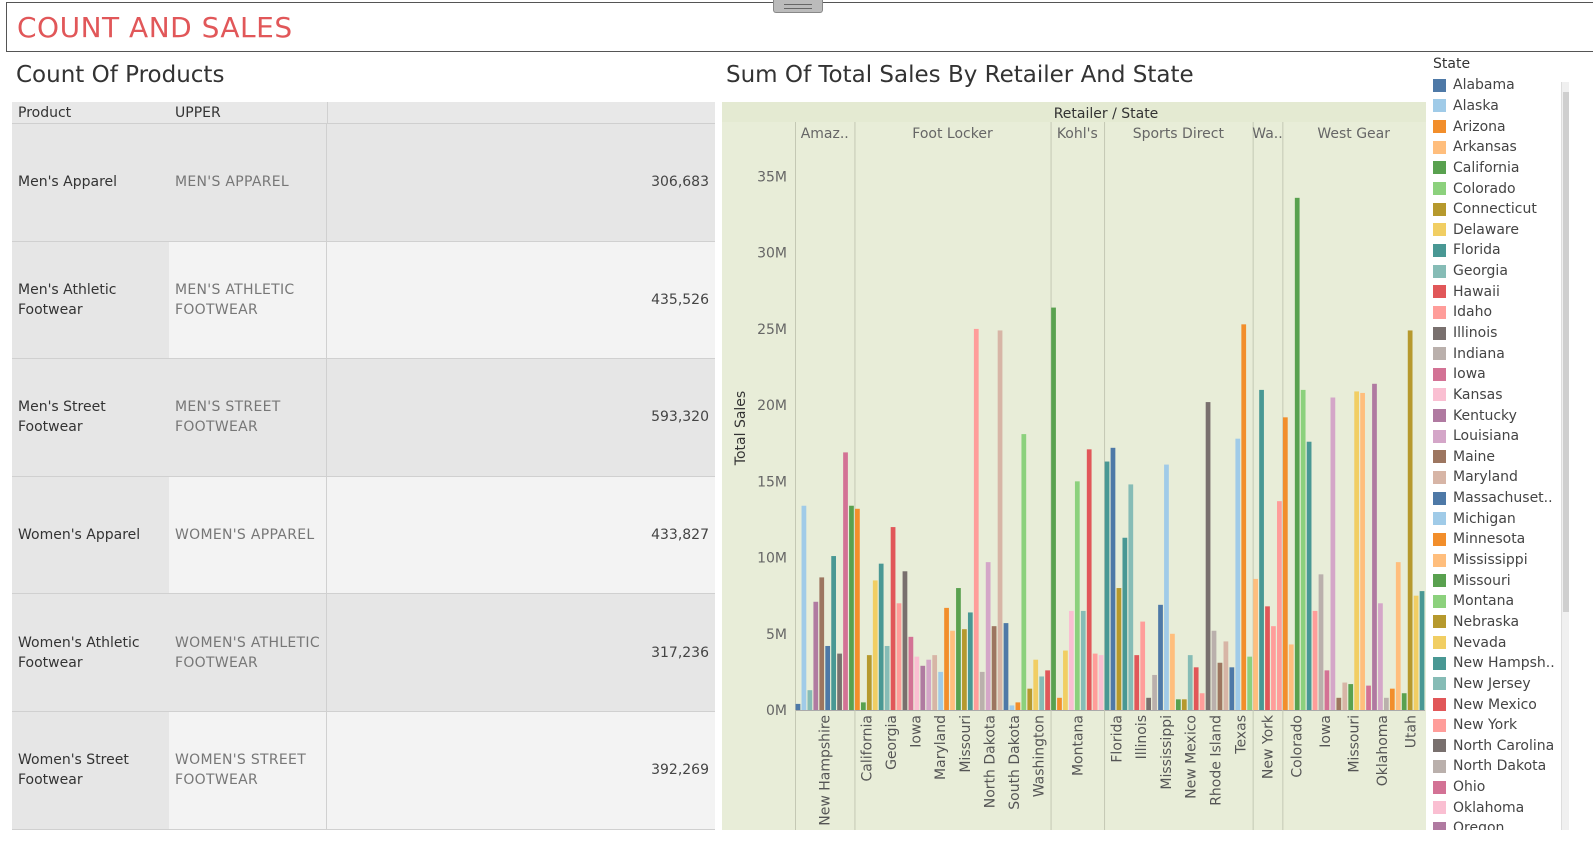 The width and height of the screenshot is (1593, 854). Describe the element at coordinates (1498, 374) in the screenshot. I see `legend-item: Iowa` at that location.